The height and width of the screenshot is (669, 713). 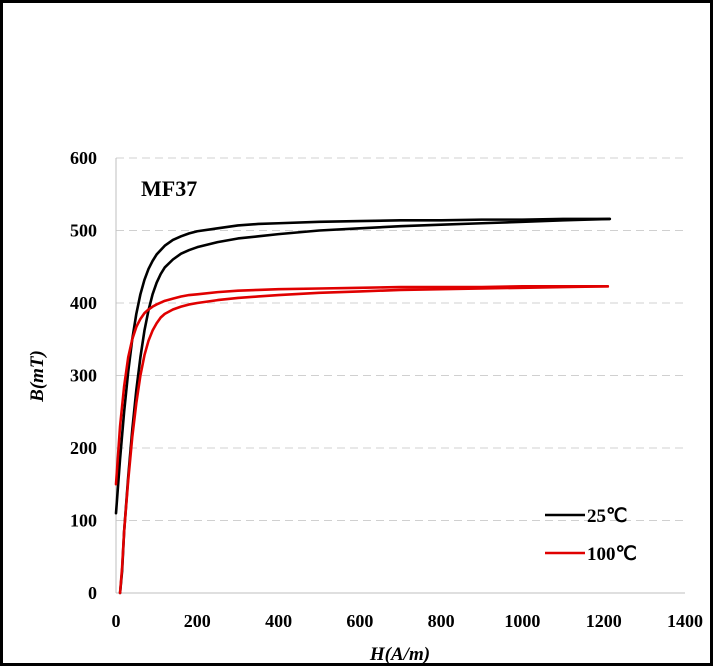 I want to click on x-tick-label: 200, so click(x=197, y=621).